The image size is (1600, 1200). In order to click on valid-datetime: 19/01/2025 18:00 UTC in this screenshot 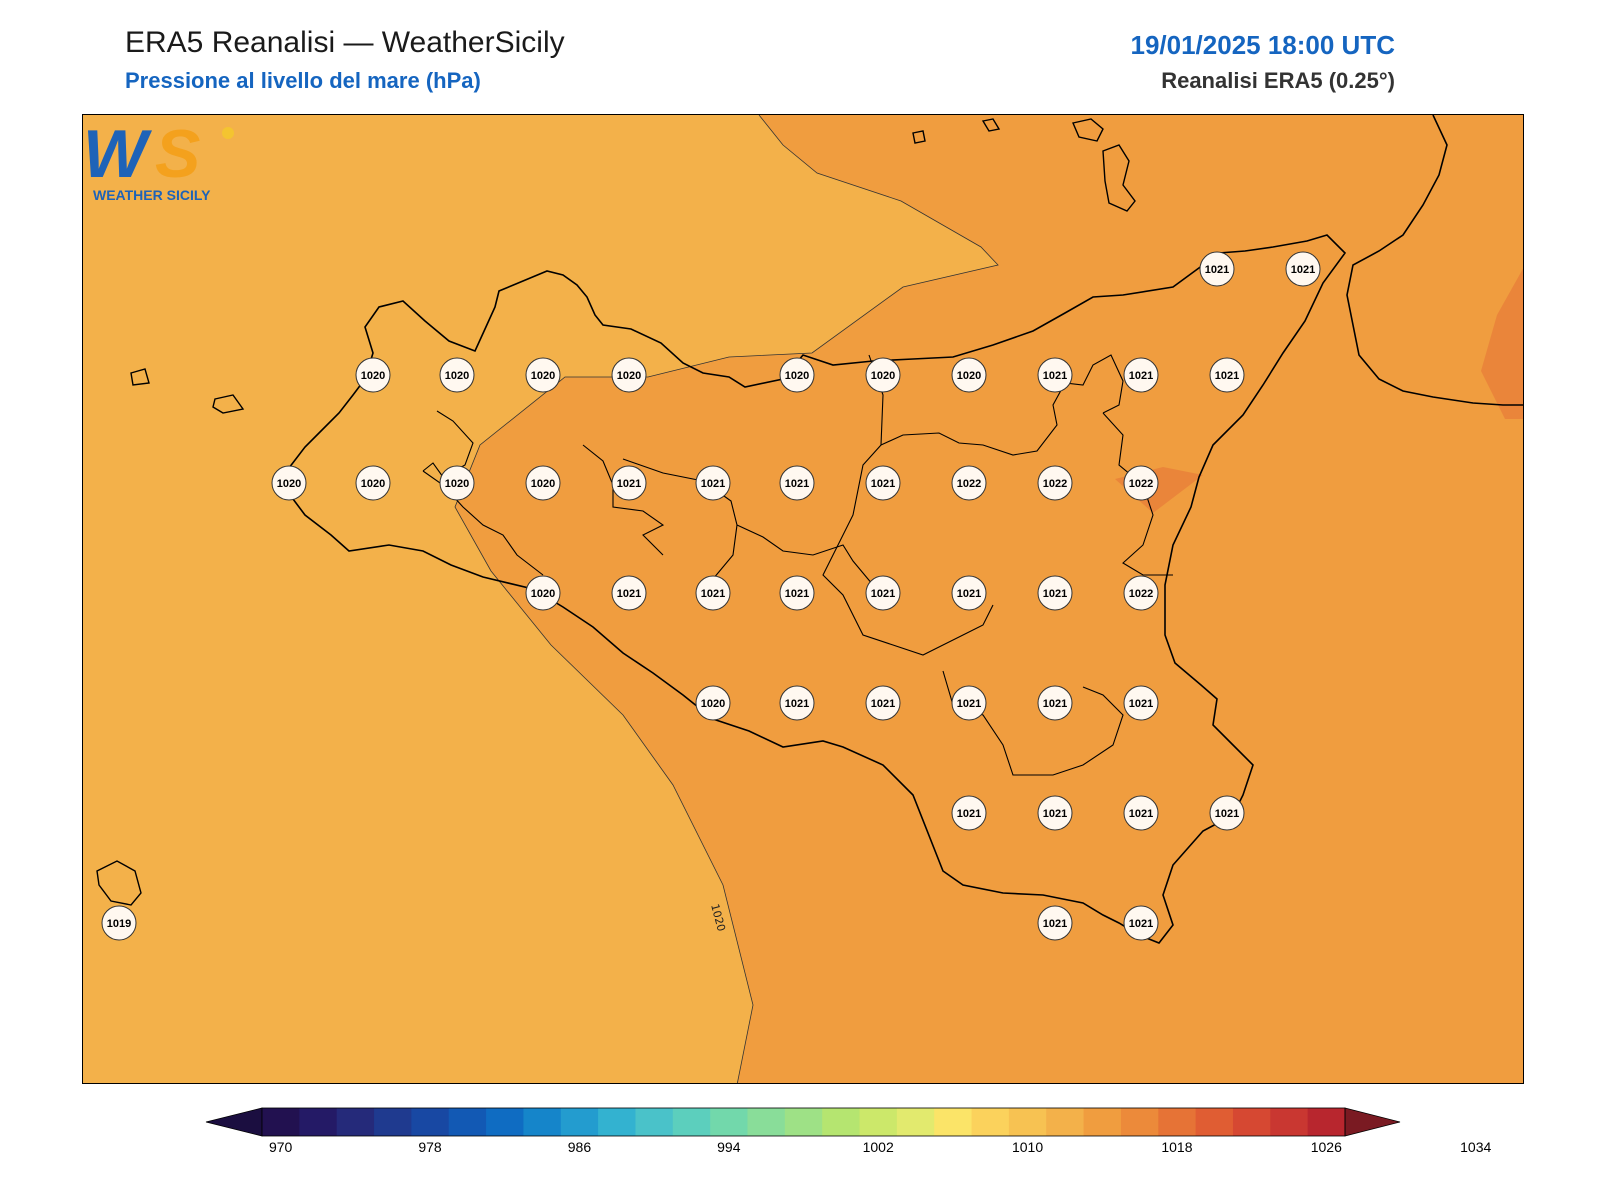, I will do `click(1262, 45)`.